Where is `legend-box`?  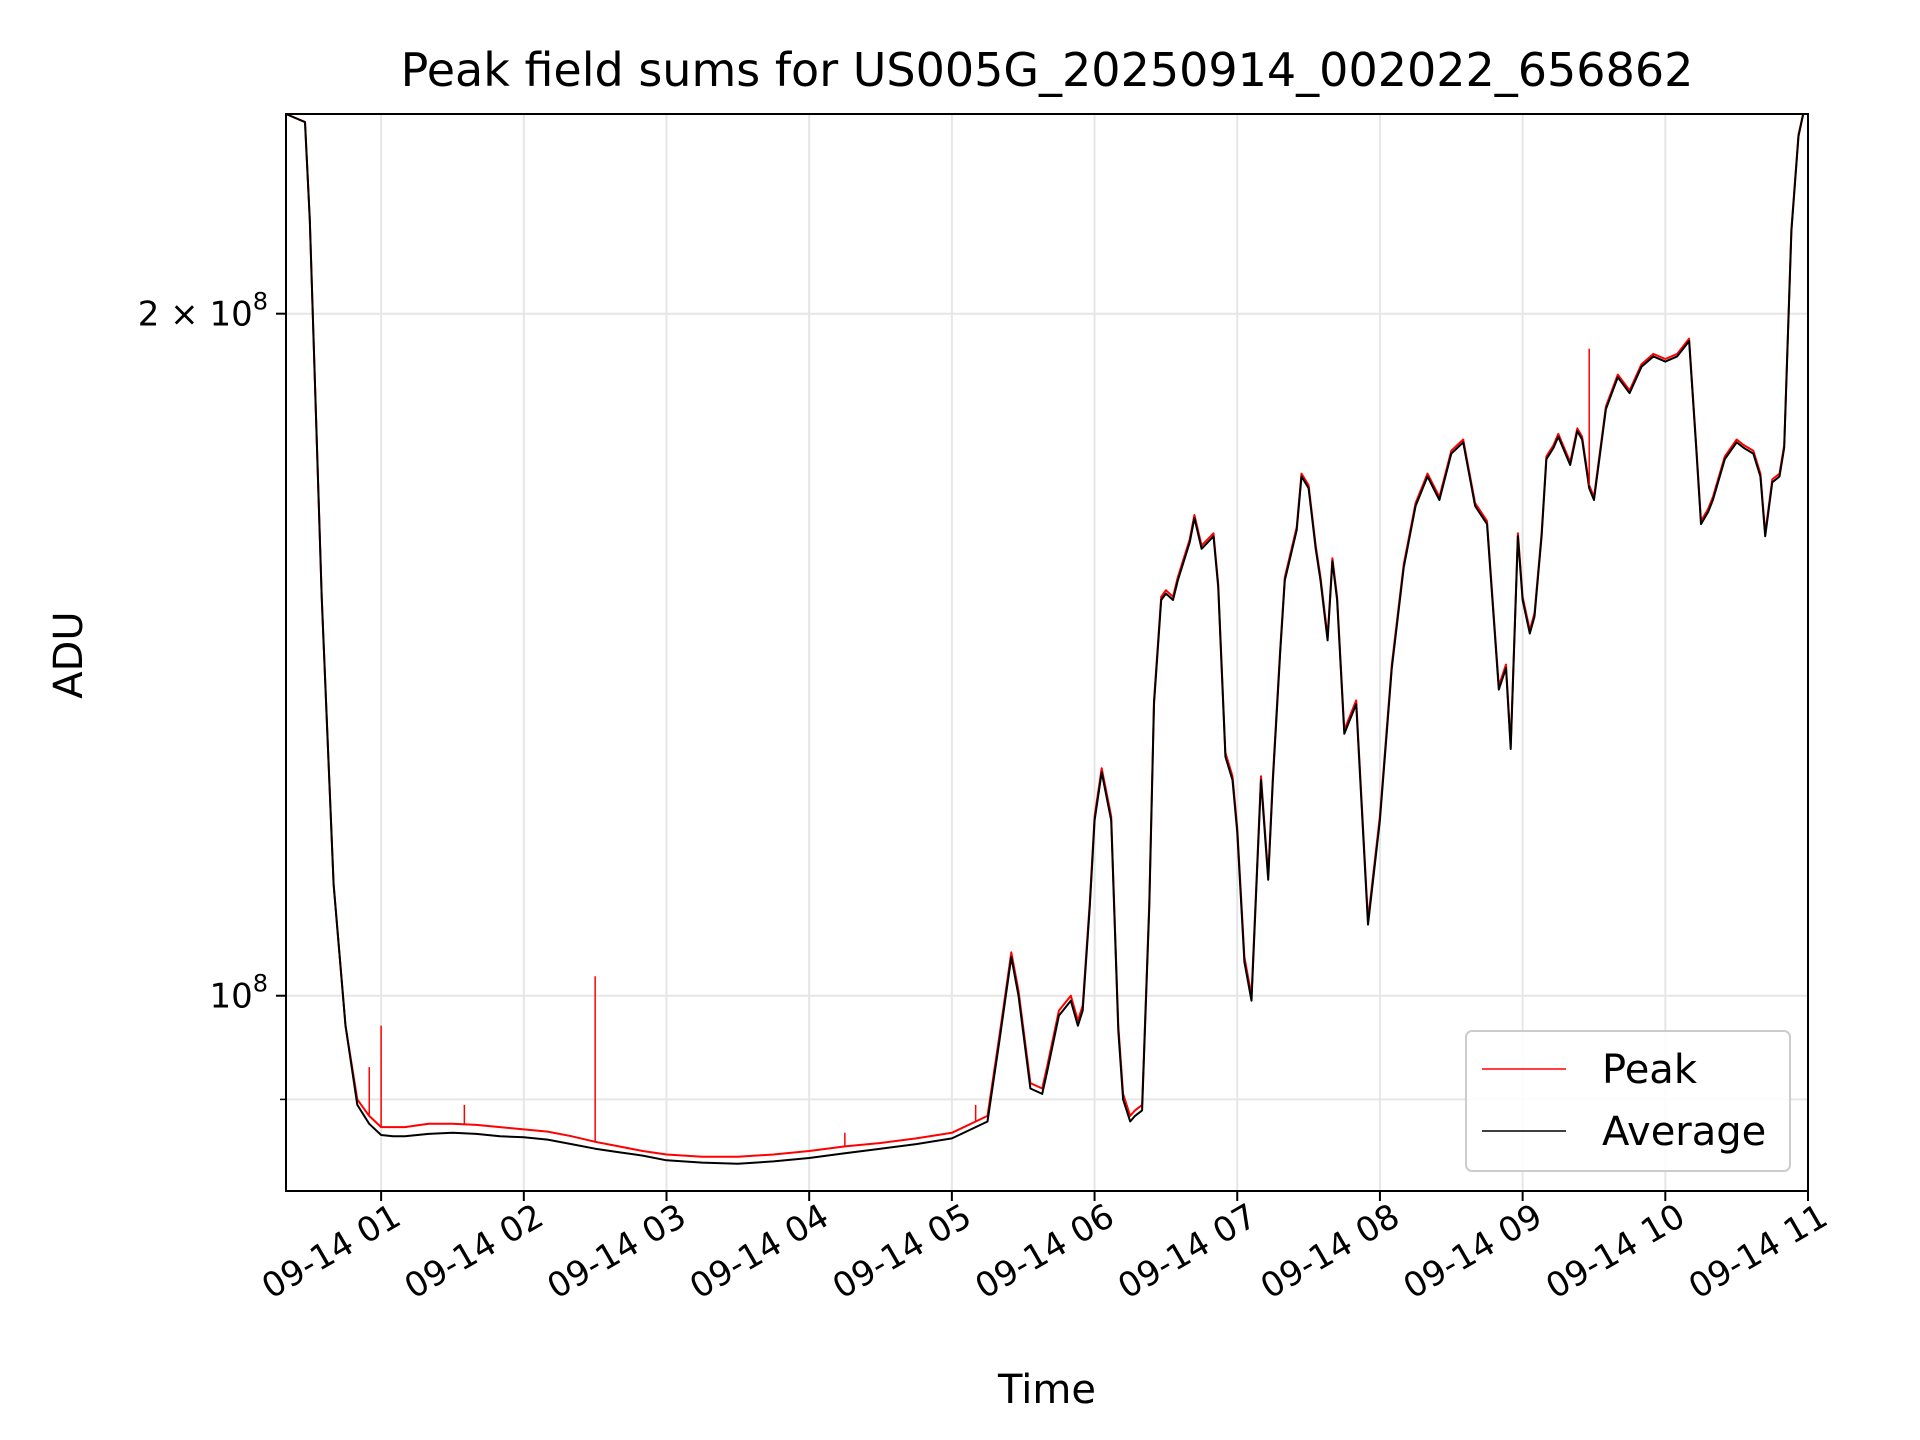
legend-box is located at coordinates (1628, 1101).